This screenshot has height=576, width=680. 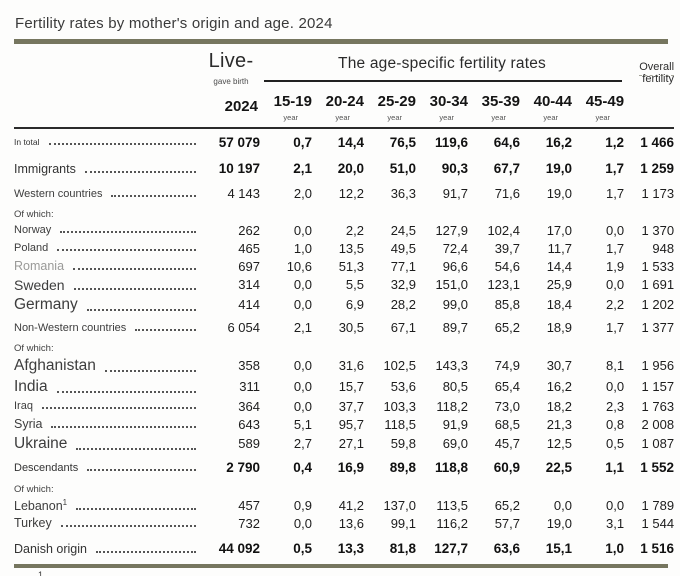 I want to click on header-spacer, so click(x=649, y=108).